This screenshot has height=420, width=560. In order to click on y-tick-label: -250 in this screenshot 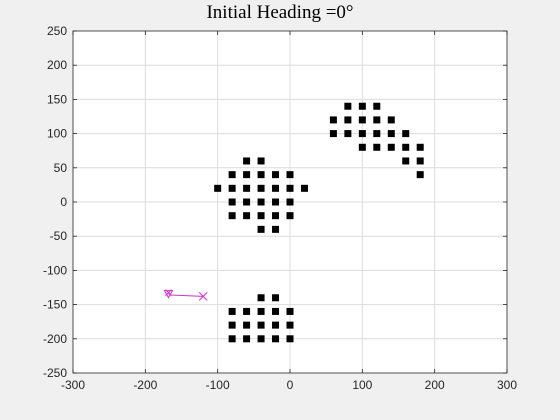, I will do `click(55, 373)`.